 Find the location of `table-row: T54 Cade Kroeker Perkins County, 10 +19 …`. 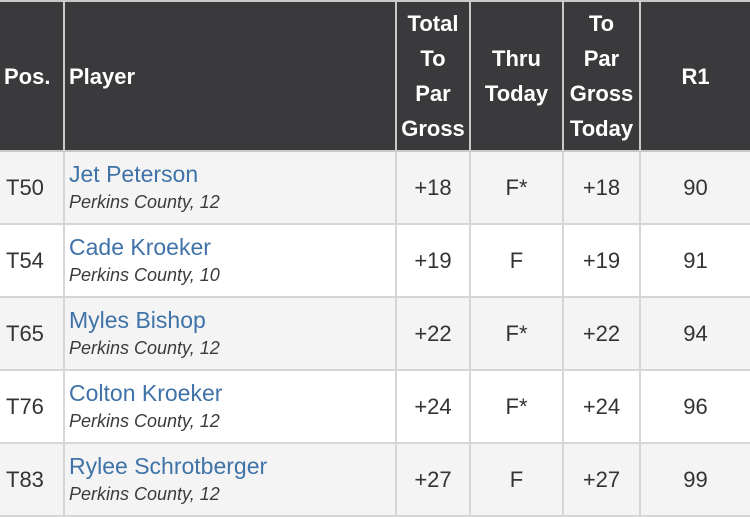

table-row: T54 Cade Kroeker Perkins County, 10 +19 … is located at coordinates (375, 260).